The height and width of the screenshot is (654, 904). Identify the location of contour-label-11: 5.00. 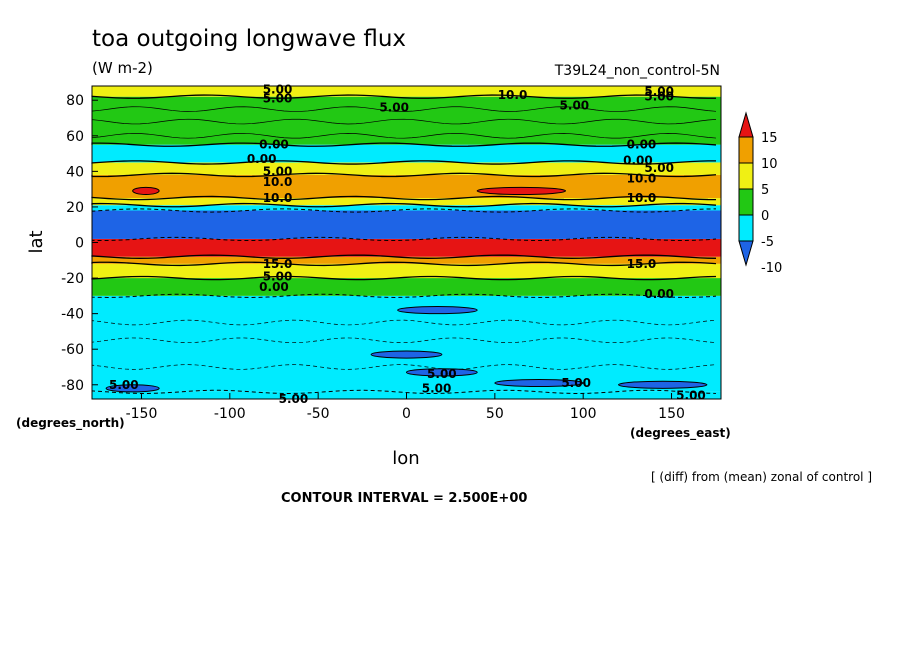
(278, 171).